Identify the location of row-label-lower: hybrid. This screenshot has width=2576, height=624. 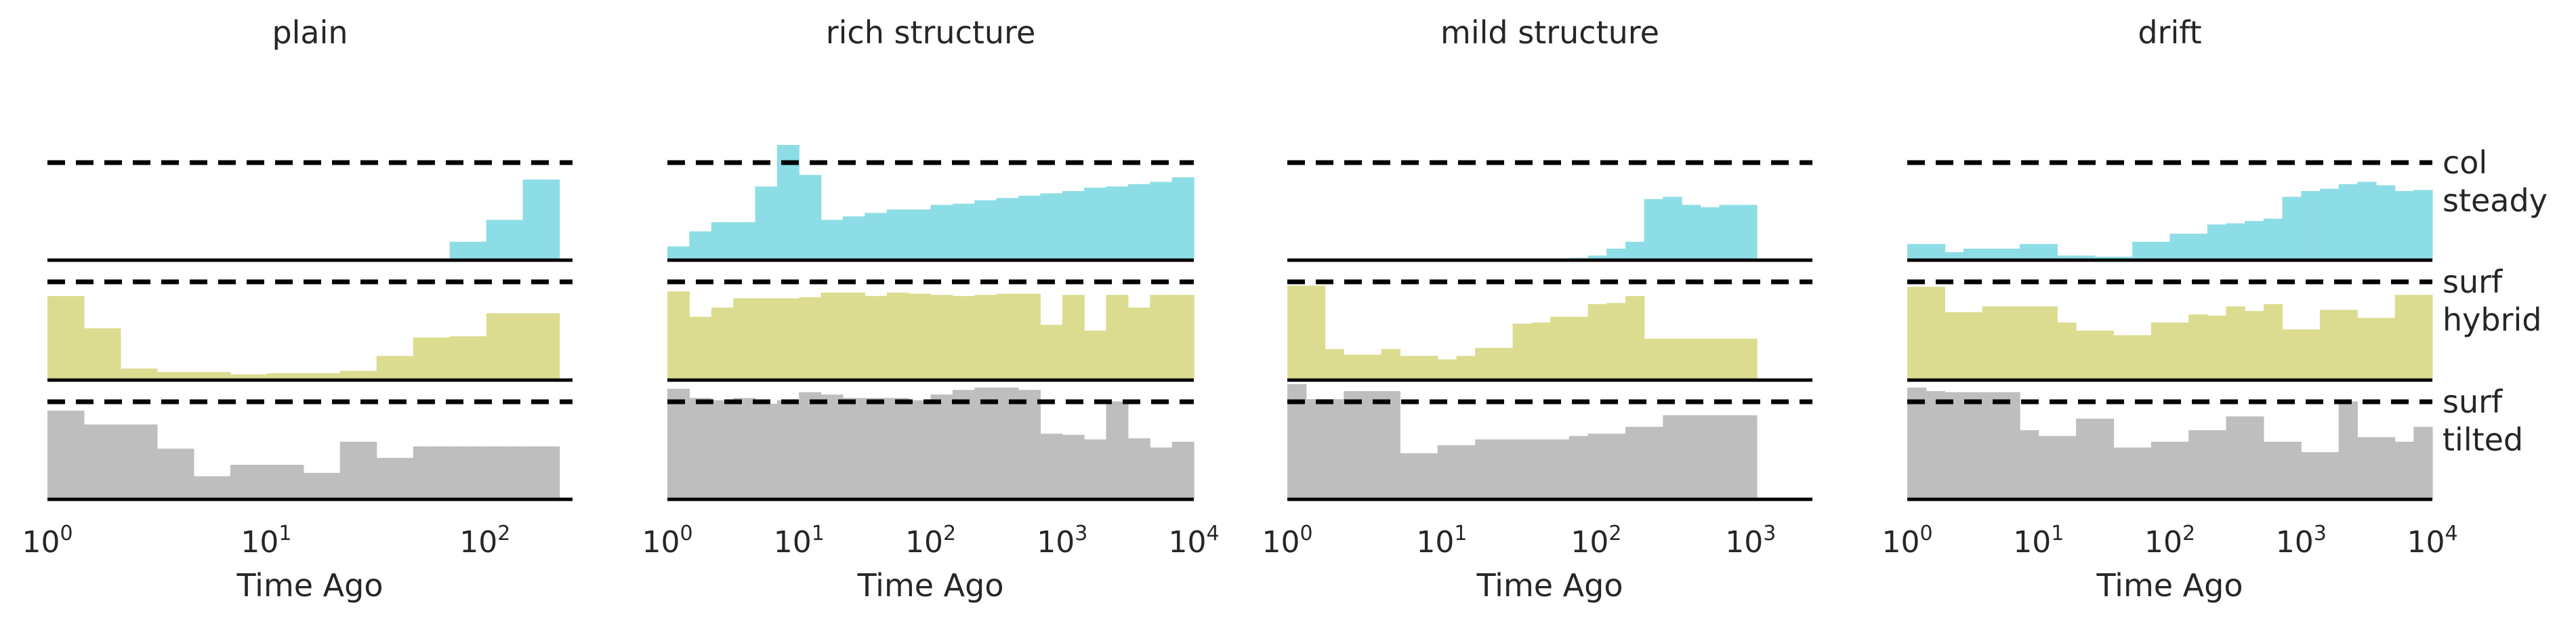
(2492, 319).